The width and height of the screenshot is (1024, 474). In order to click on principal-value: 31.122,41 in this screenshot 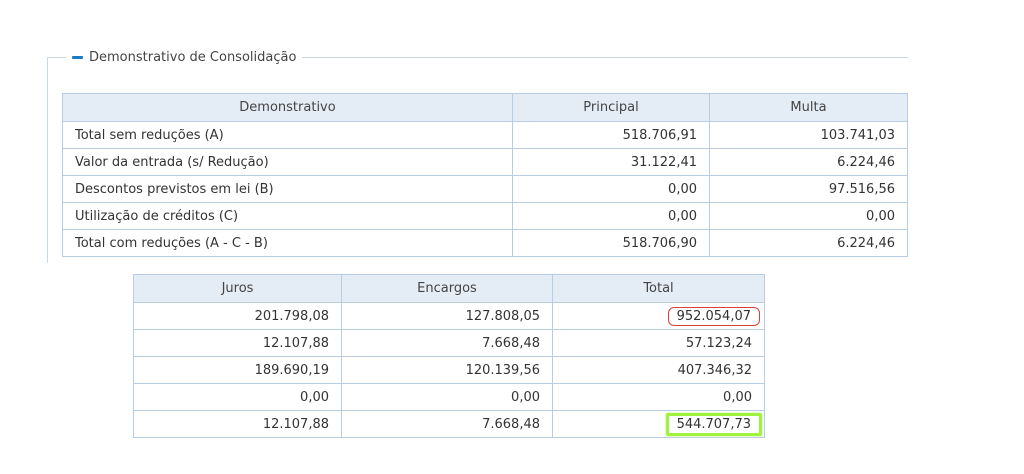, I will do `click(611, 162)`.